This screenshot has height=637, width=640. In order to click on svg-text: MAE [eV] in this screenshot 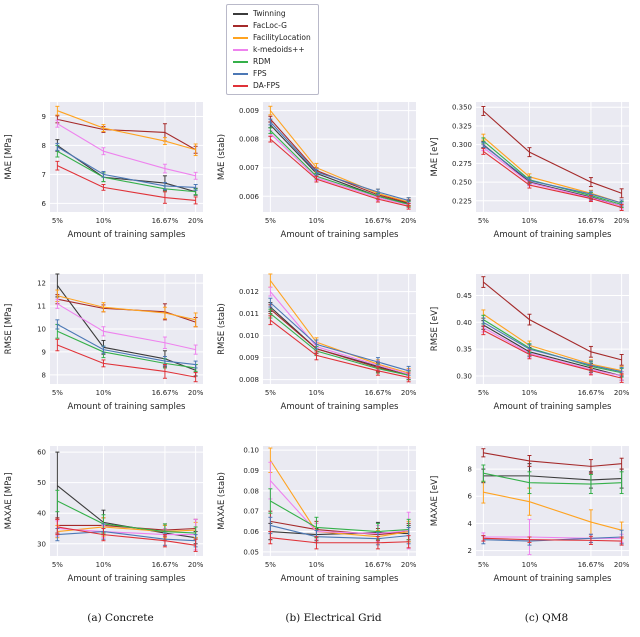, I will do `click(435, 157)`.